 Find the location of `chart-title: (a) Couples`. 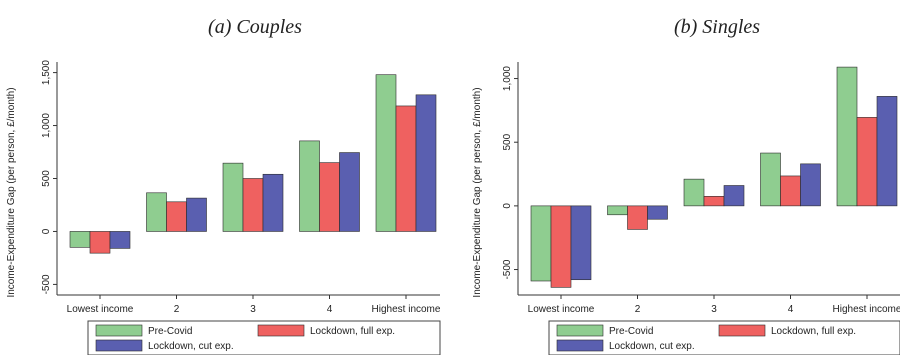

chart-title: (a) Couples is located at coordinates (255, 27).